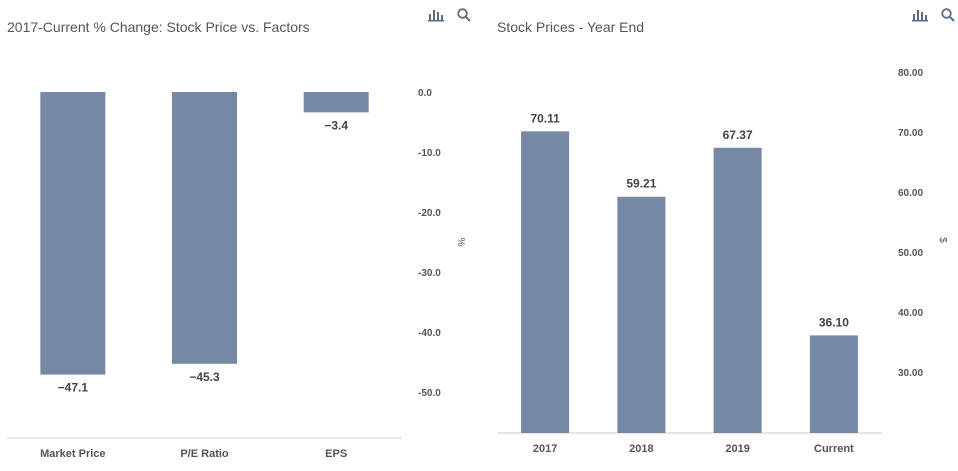 The image size is (958, 471). I want to click on data-label: 70.11, so click(545, 118).